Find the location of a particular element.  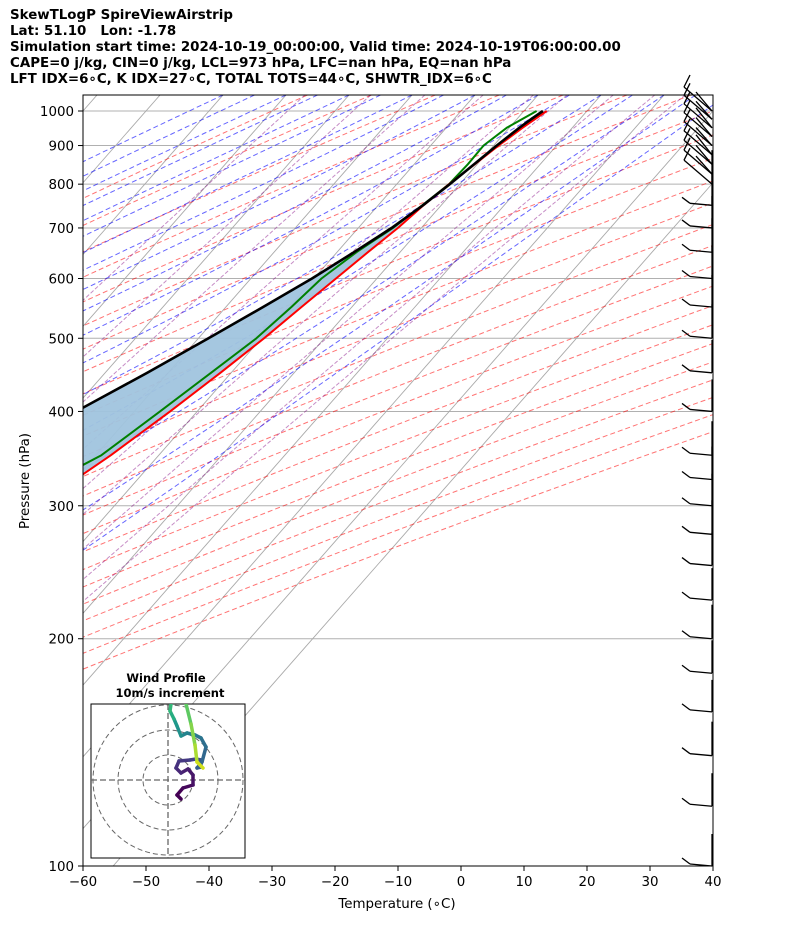

hodograph-plot is located at coordinates (168, 781).